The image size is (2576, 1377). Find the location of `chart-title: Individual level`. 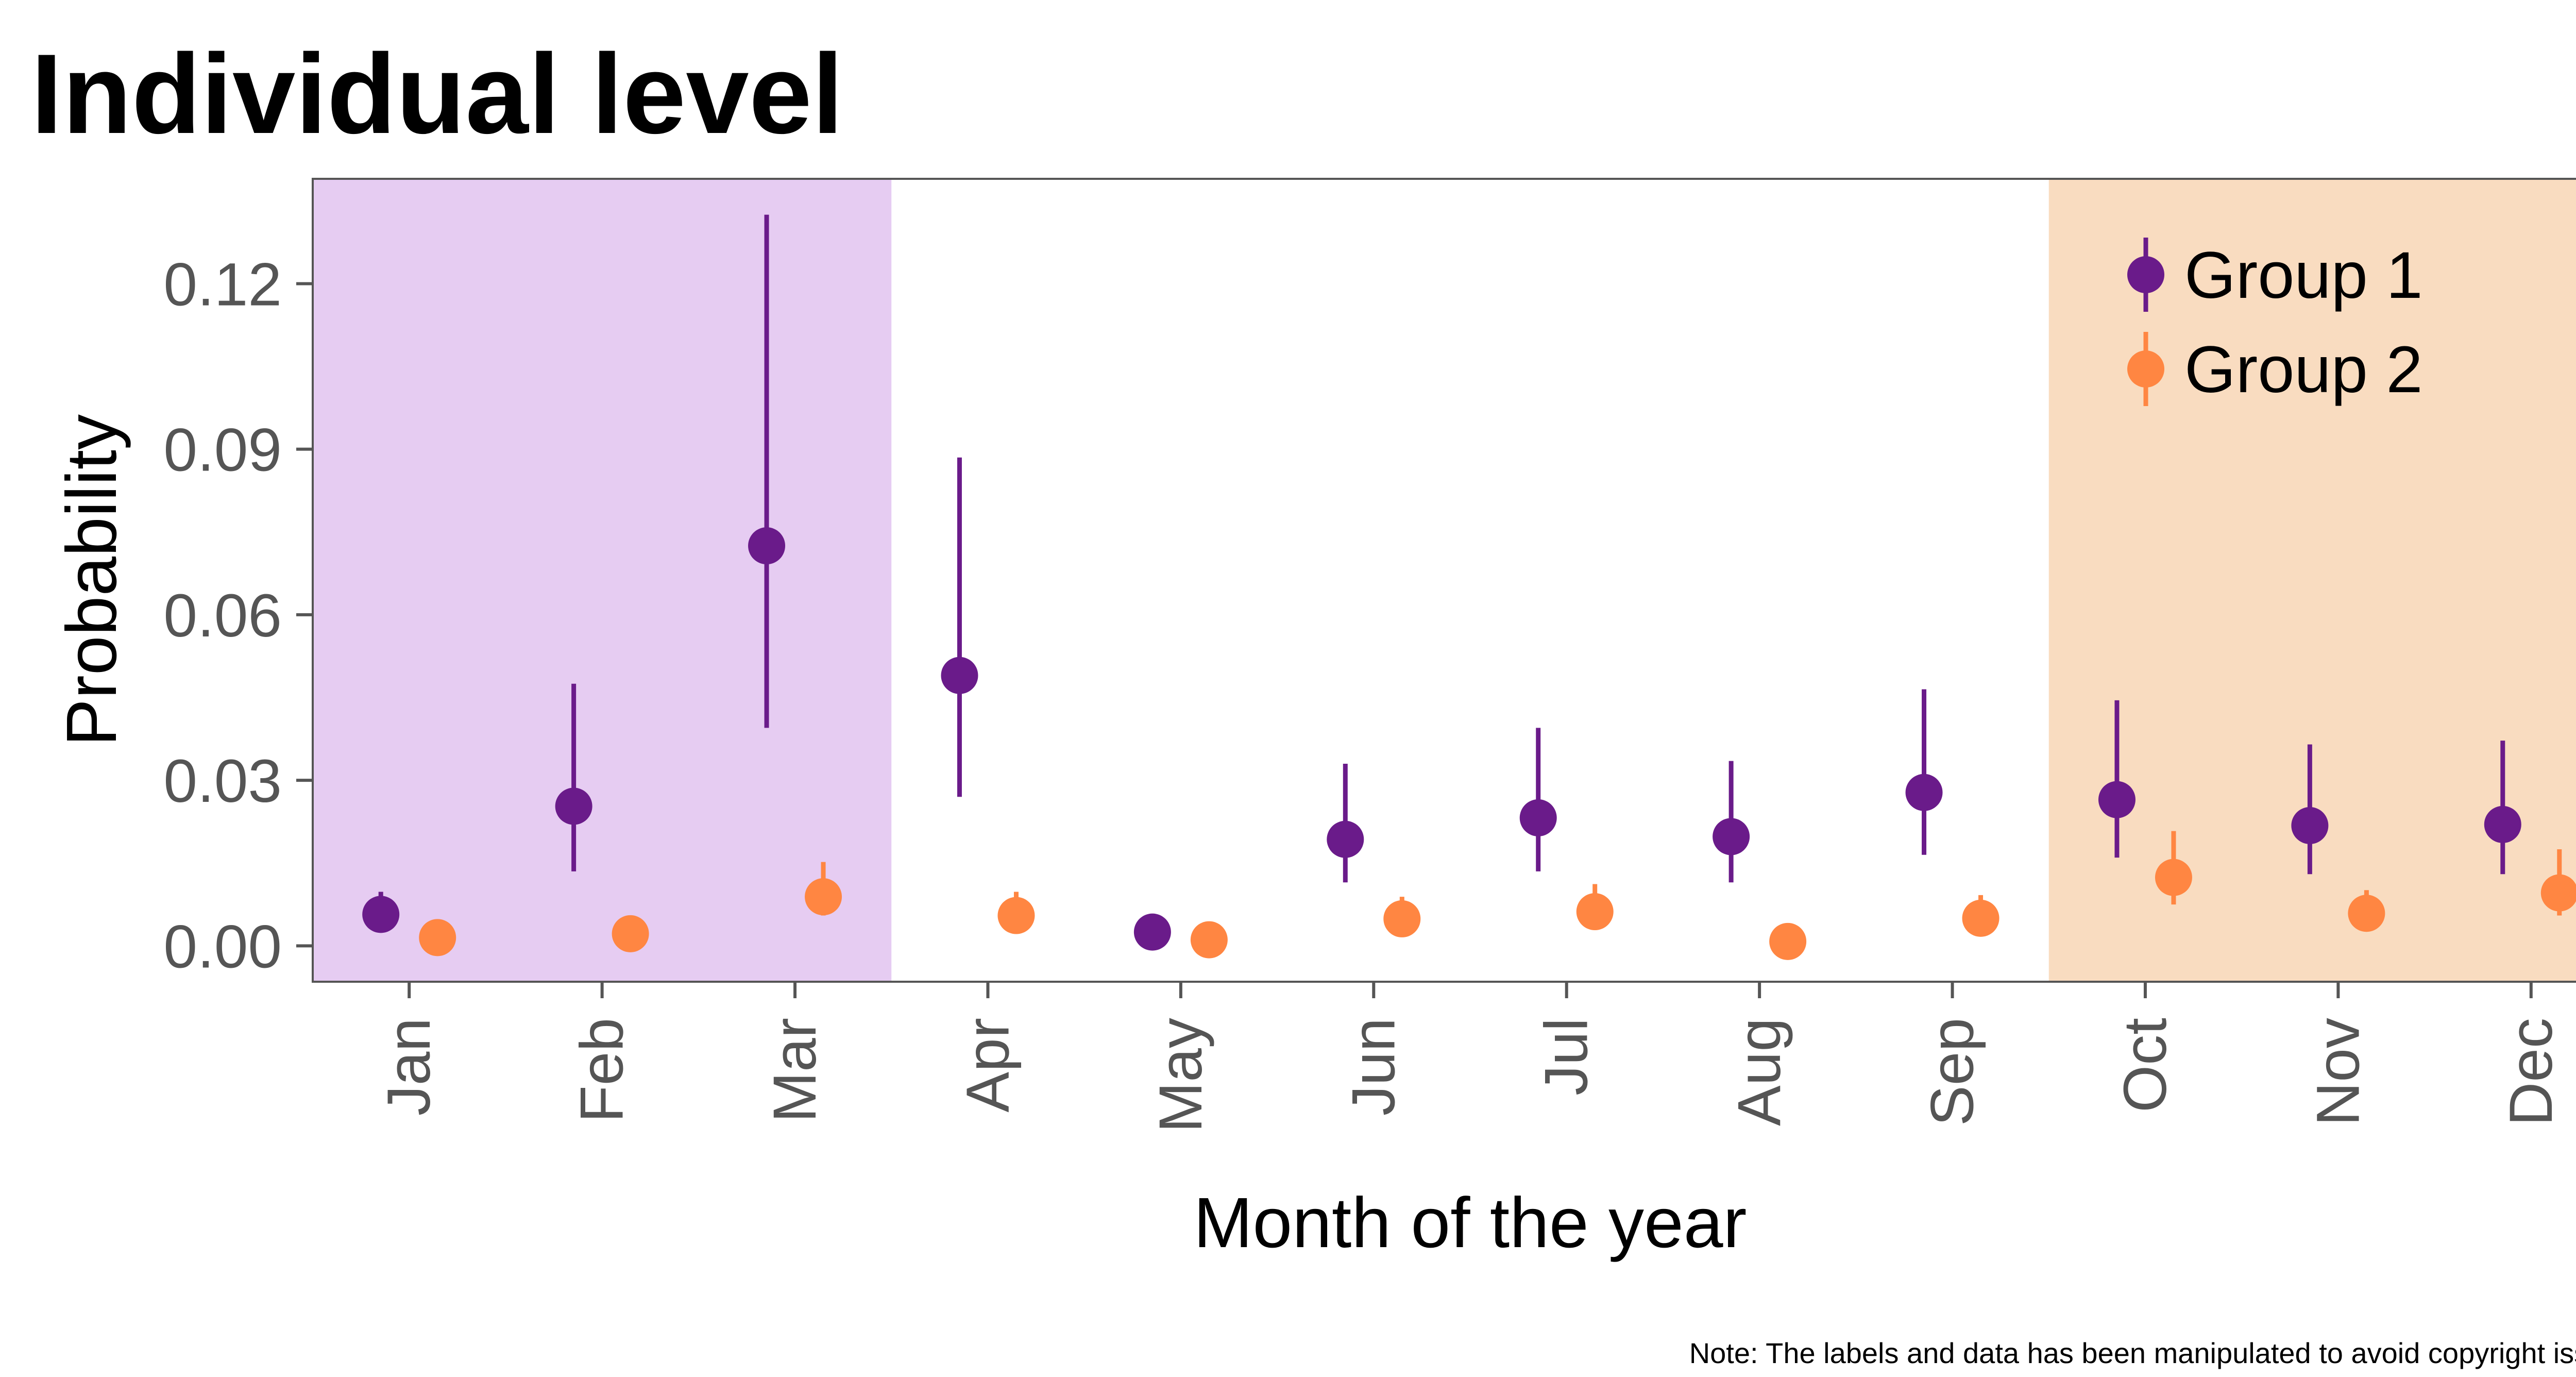

chart-title: Individual level is located at coordinates (437, 93).